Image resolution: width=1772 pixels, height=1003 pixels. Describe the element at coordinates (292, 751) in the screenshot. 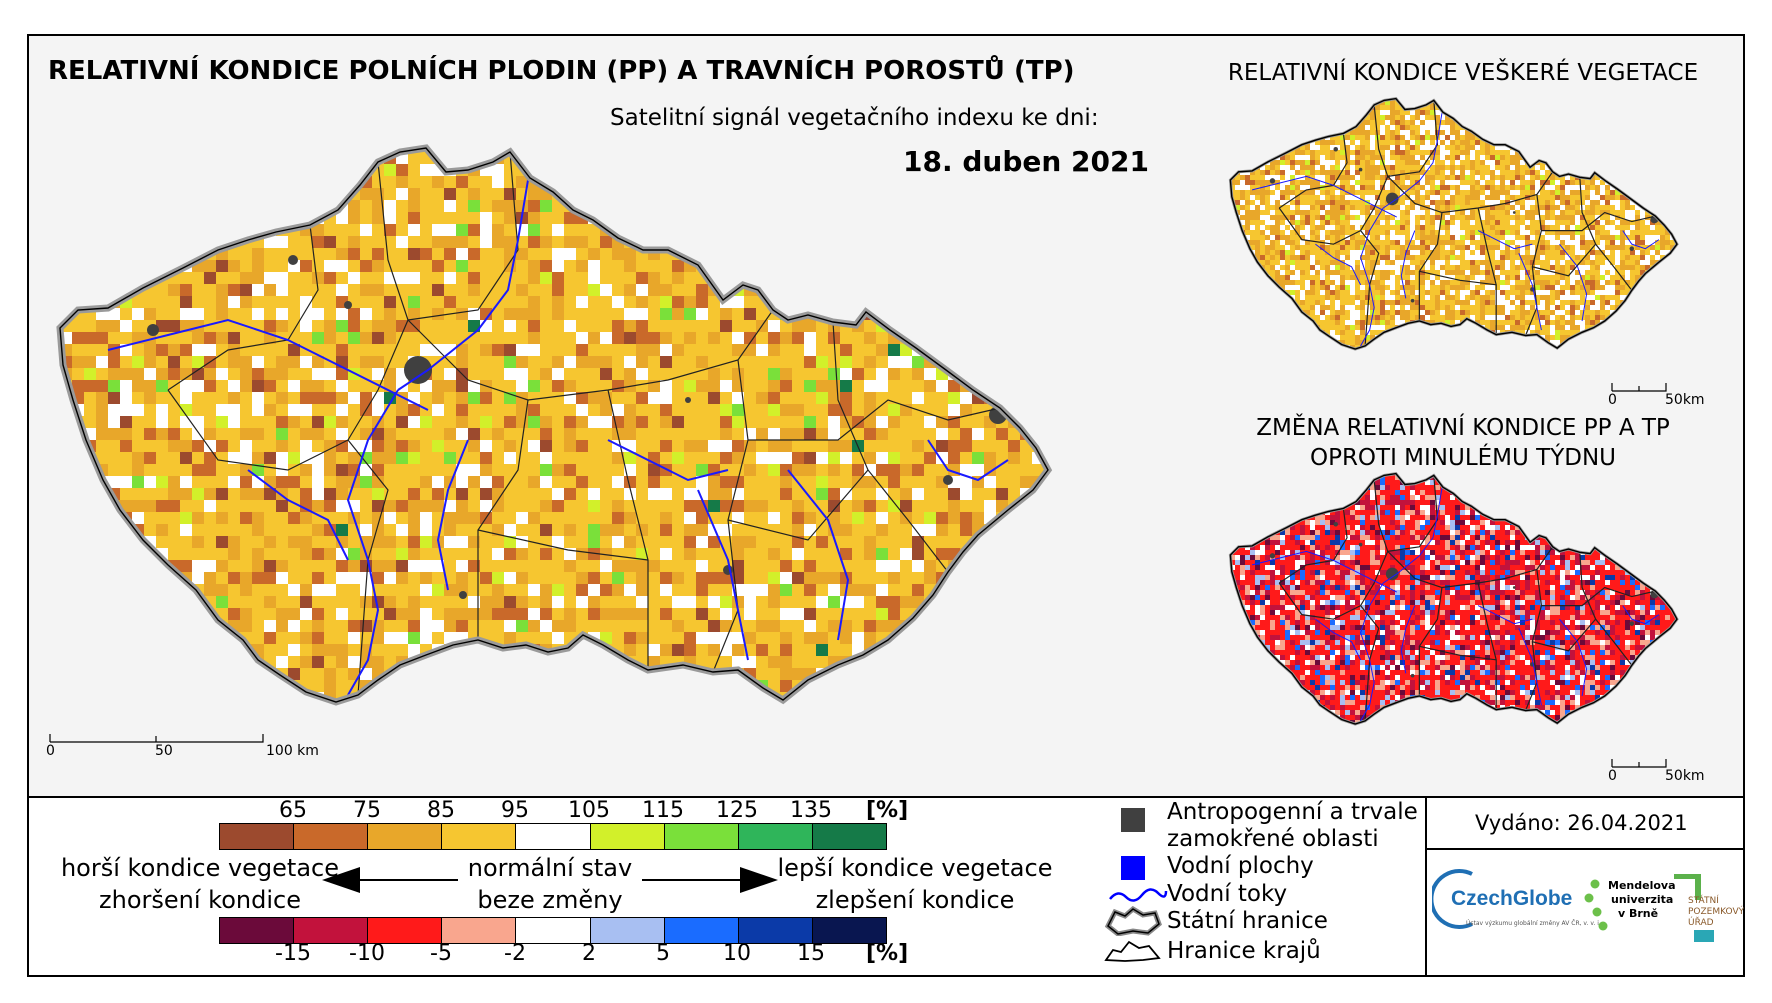

I see `main-scale-end: 100 km` at that location.